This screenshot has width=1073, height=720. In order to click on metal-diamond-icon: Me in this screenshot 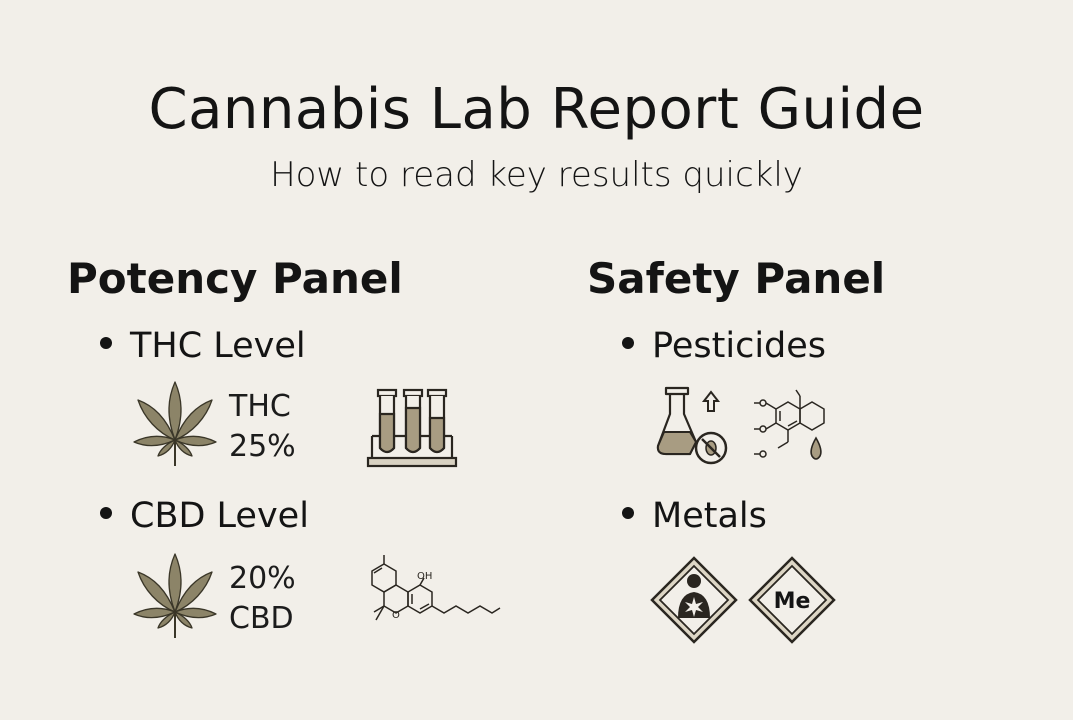, I will do `click(792, 600)`.